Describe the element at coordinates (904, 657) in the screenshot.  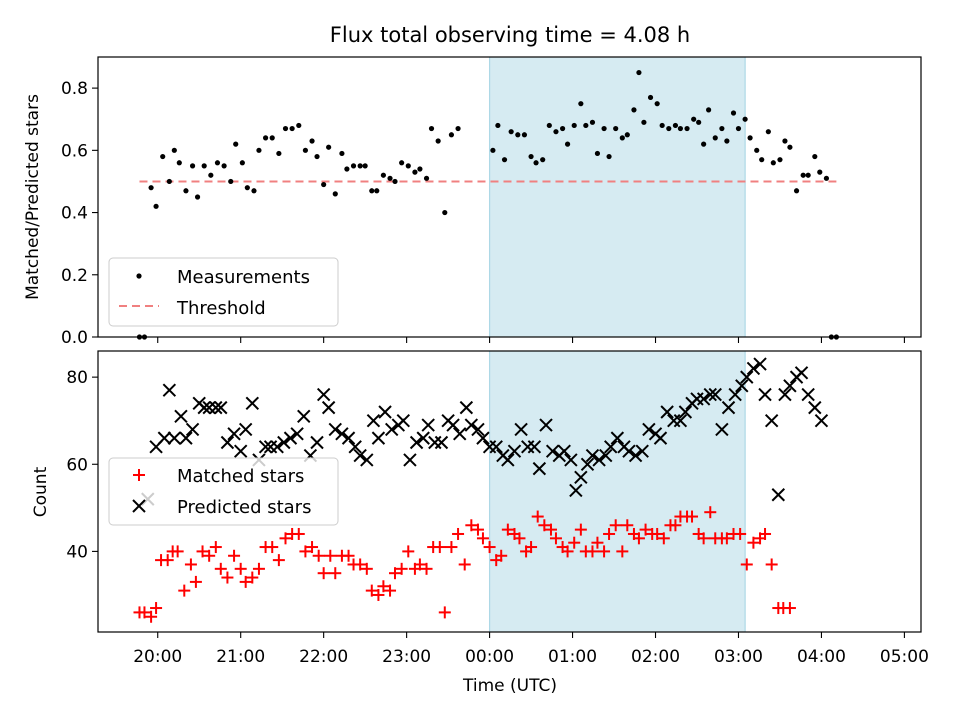
I see `x-tick-label: 05:00` at that location.